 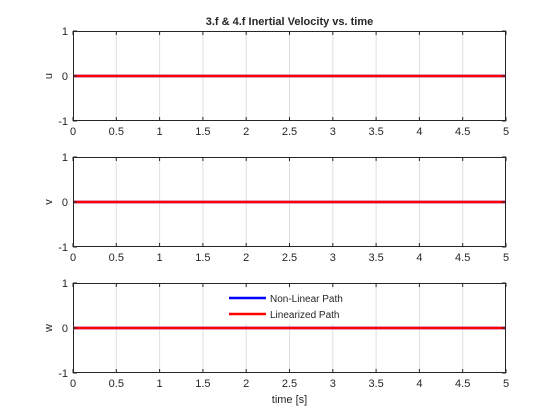 I want to click on legend: Non-Linear Path Linearized Path, so click(x=289, y=306).